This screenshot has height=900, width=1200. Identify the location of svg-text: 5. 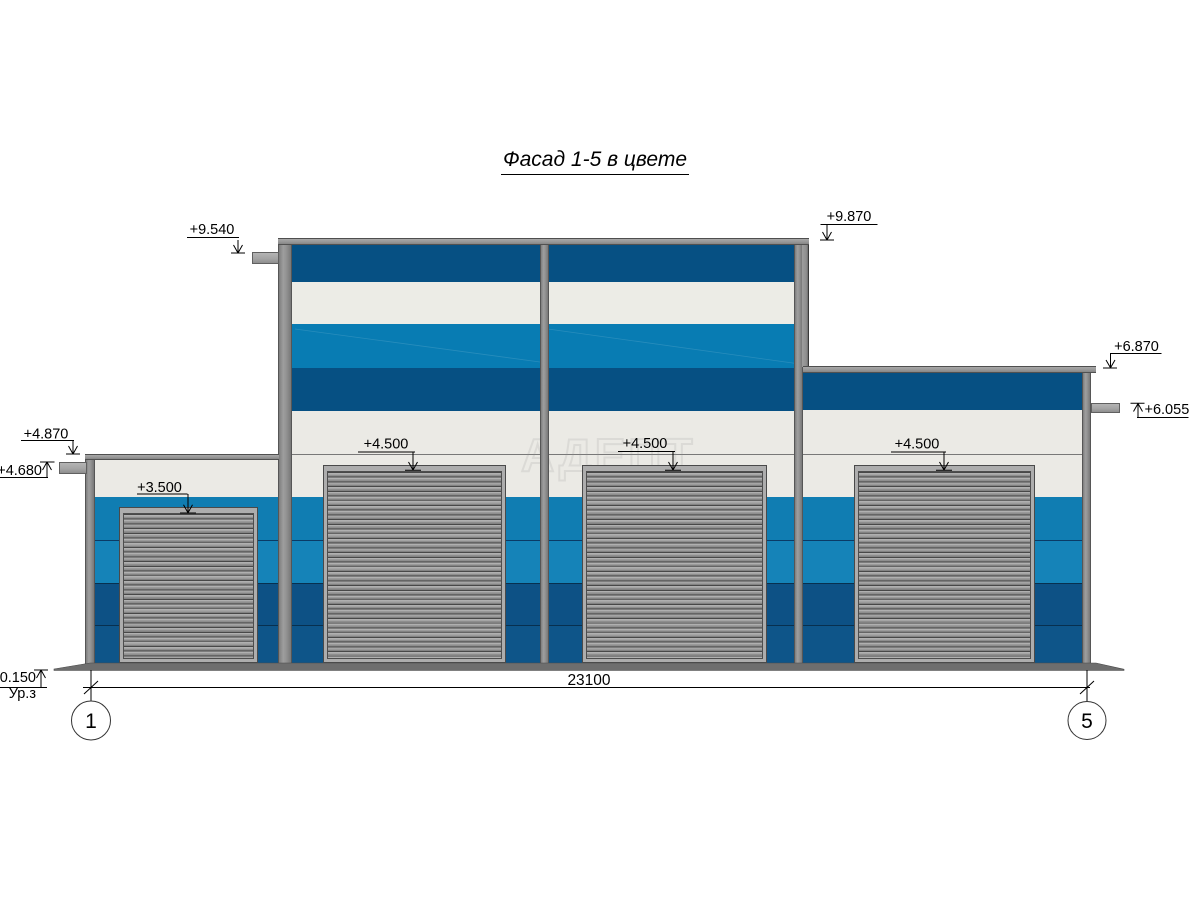
(1087, 721).